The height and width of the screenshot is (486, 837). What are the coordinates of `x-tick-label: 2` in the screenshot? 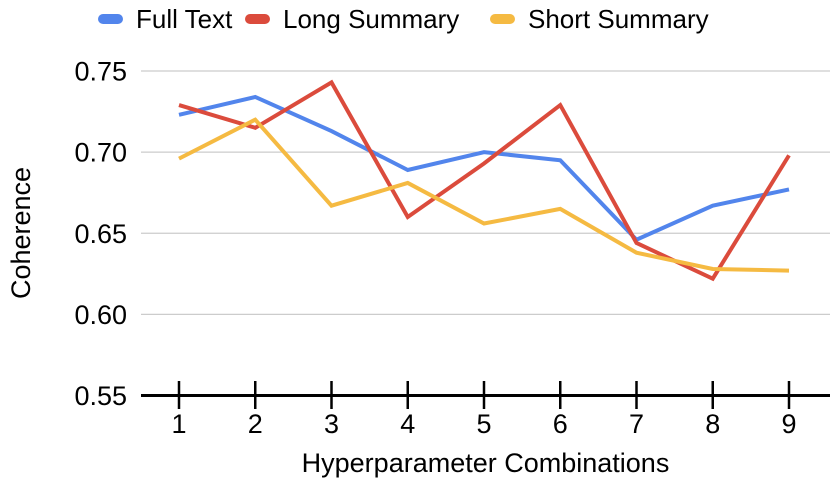 It's located at (255, 424).